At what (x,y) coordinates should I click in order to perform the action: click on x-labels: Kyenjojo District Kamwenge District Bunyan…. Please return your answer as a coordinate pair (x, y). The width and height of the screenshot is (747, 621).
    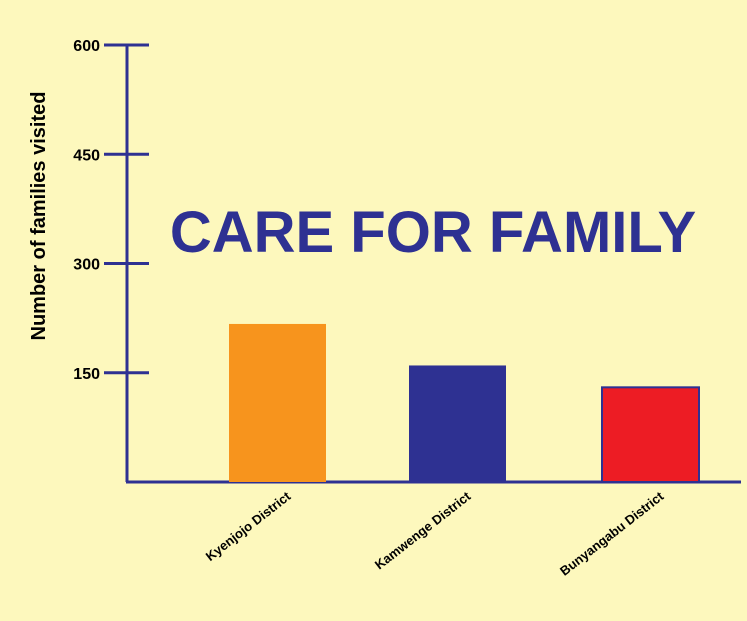
    Looking at the image, I should click on (435, 533).